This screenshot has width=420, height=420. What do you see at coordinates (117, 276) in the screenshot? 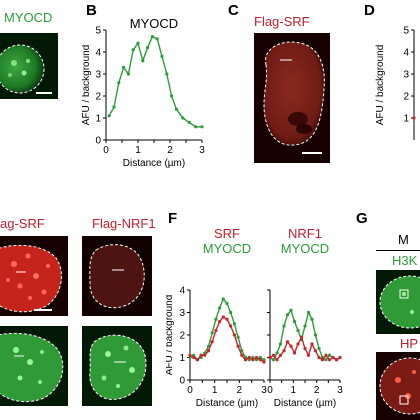
I see `panel-e-red-right` at bounding box center [117, 276].